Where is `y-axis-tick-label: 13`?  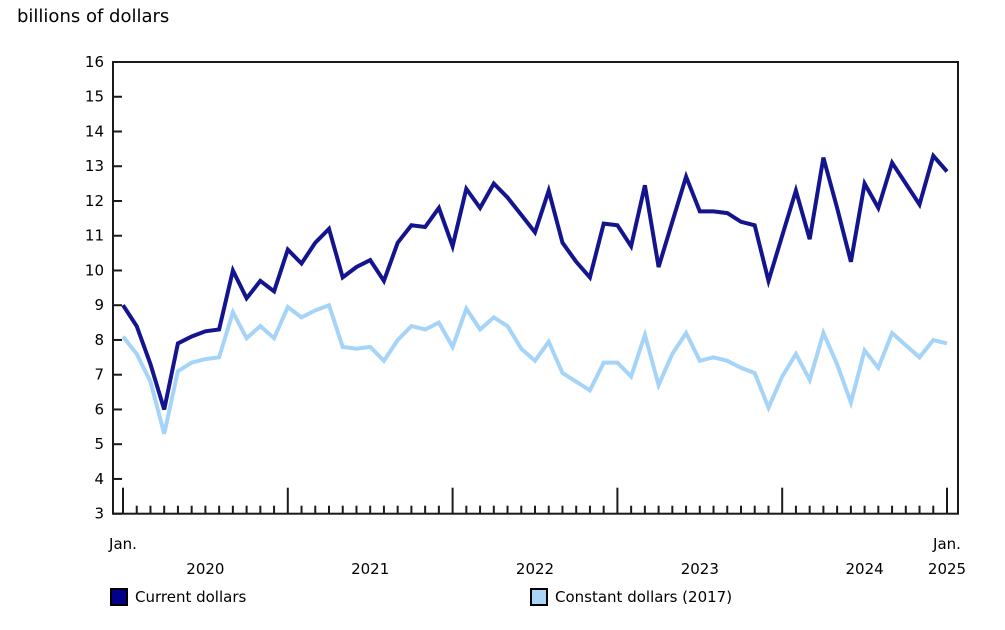
y-axis-tick-label: 13 is located at coordinates (94, 166).